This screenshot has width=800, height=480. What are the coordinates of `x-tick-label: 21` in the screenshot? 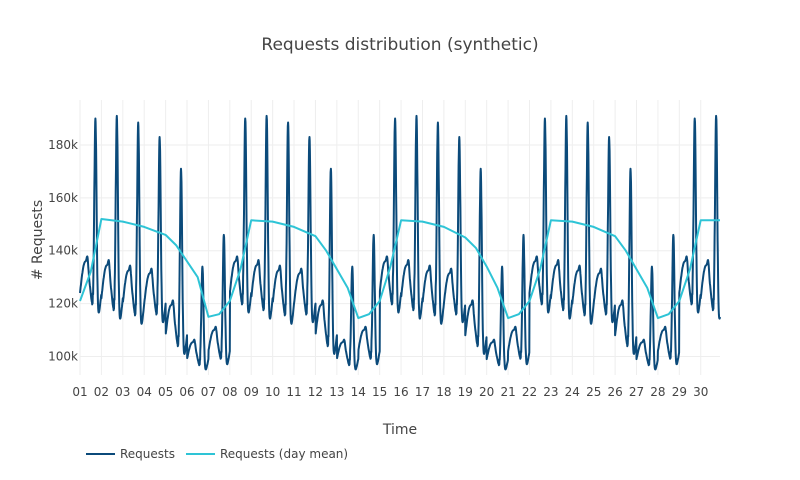 It's located at (507, 392).